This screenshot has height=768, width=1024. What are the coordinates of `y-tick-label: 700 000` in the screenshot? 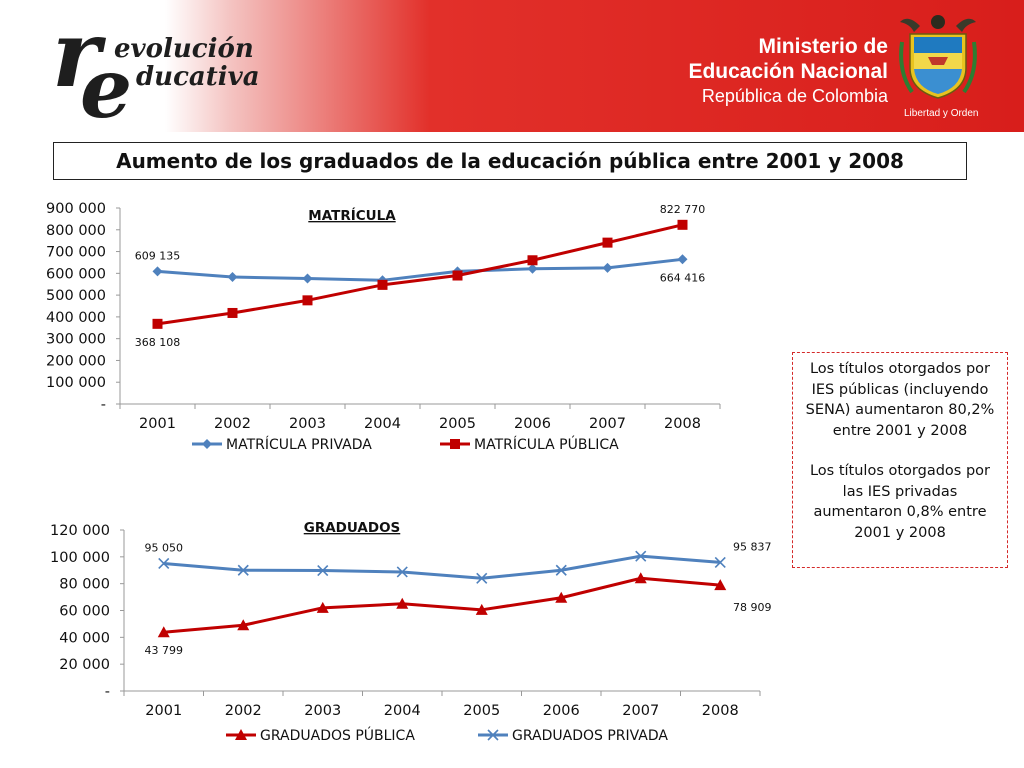 It's located at (76, 253).